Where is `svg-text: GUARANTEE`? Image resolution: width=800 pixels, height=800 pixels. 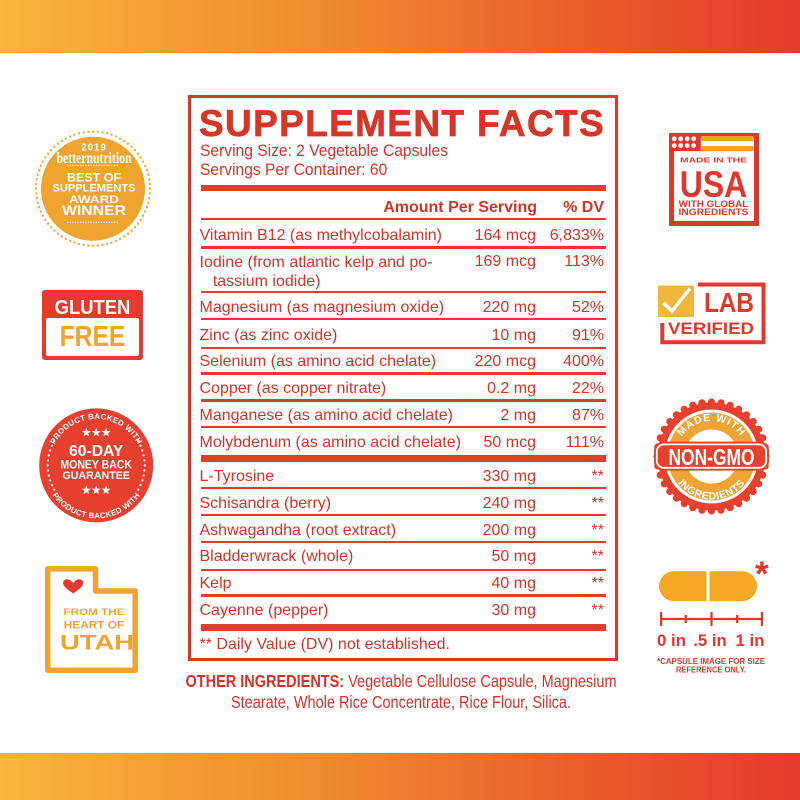
svg-text: GUARANTEE is located at coordinates (96, 476).